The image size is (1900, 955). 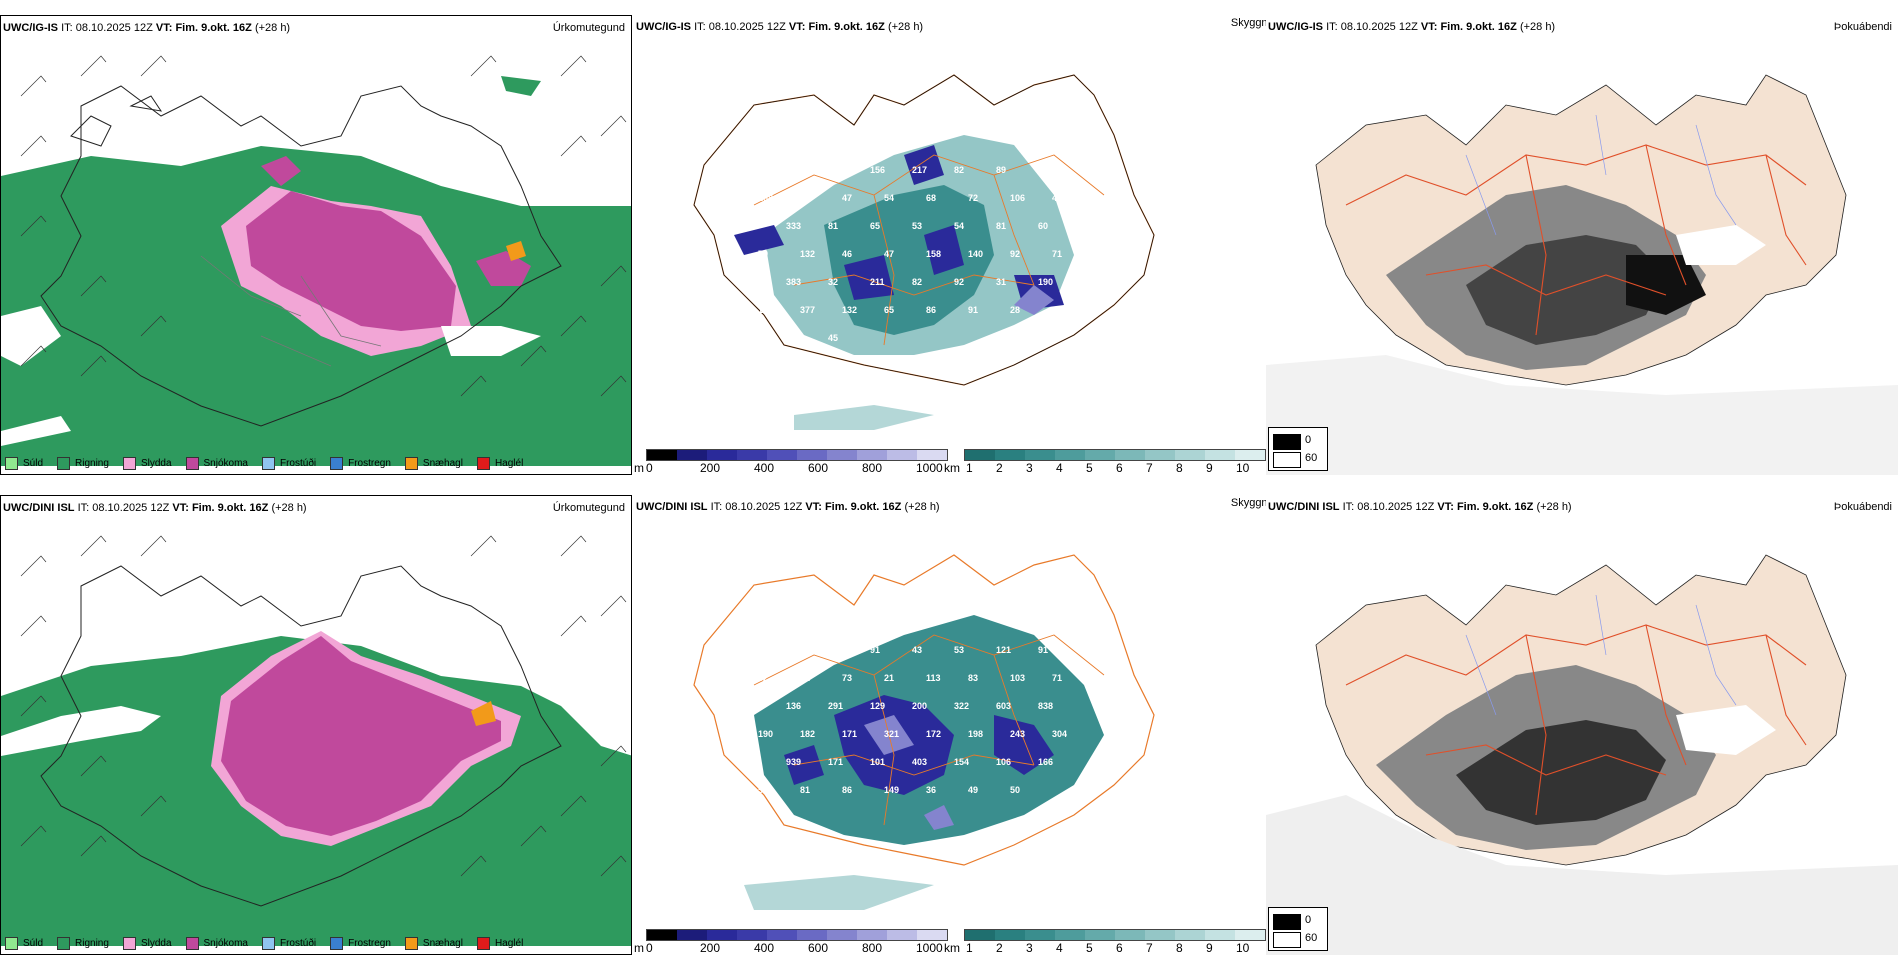 I want to click on colorbar-tick: 6, so click(x=1119, y=948).